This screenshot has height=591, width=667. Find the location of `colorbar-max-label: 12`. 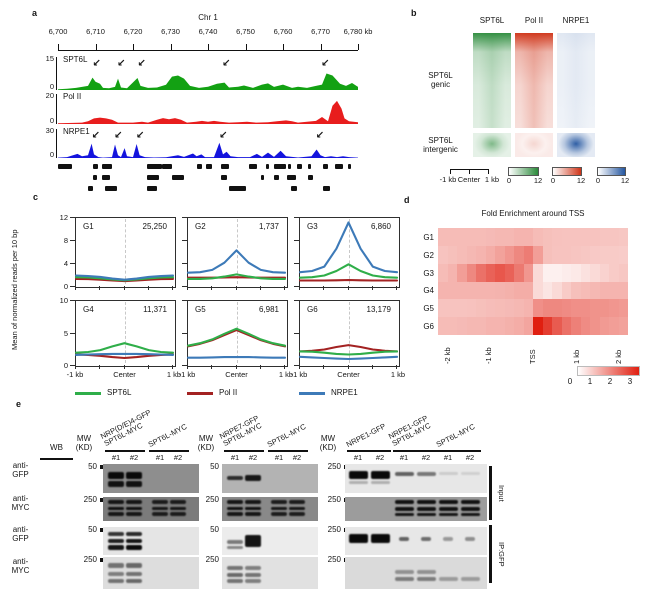

colorbar-max-label: 12 is located at coordinates (581, 180).